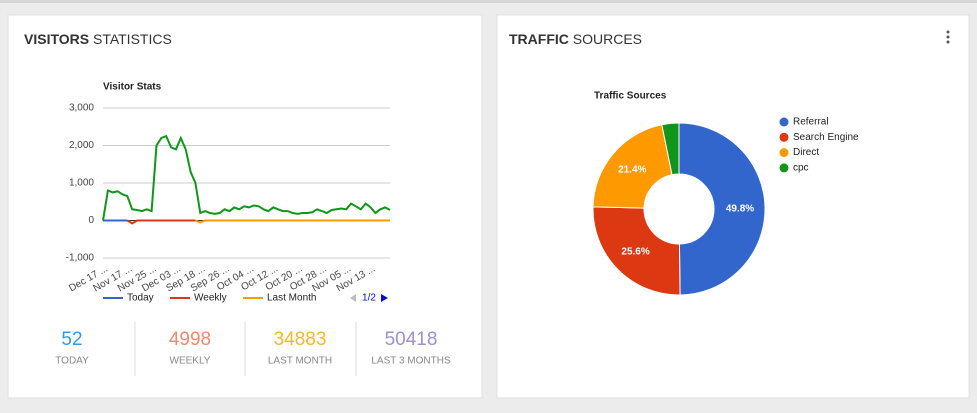  Describe the element at coordinates (210, 298) in the screenshot. I see `legend-label: Weekly` at that location.